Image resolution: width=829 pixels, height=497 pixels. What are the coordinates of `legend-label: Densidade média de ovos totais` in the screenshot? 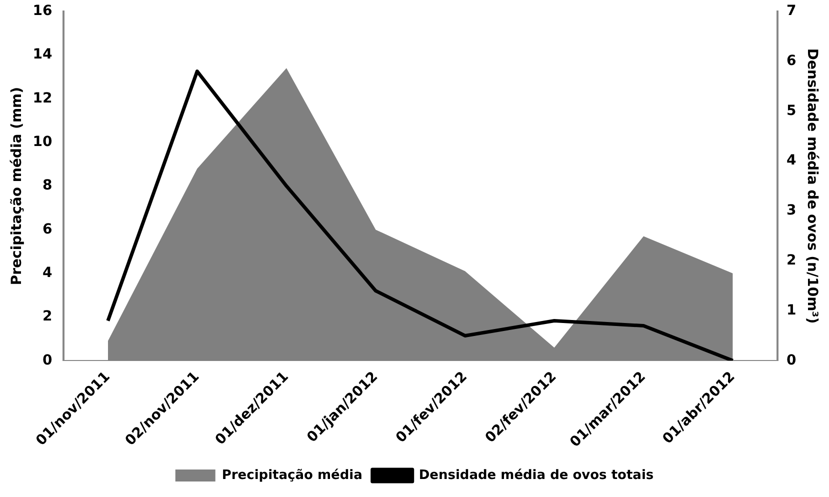 It's located at (536, 475).